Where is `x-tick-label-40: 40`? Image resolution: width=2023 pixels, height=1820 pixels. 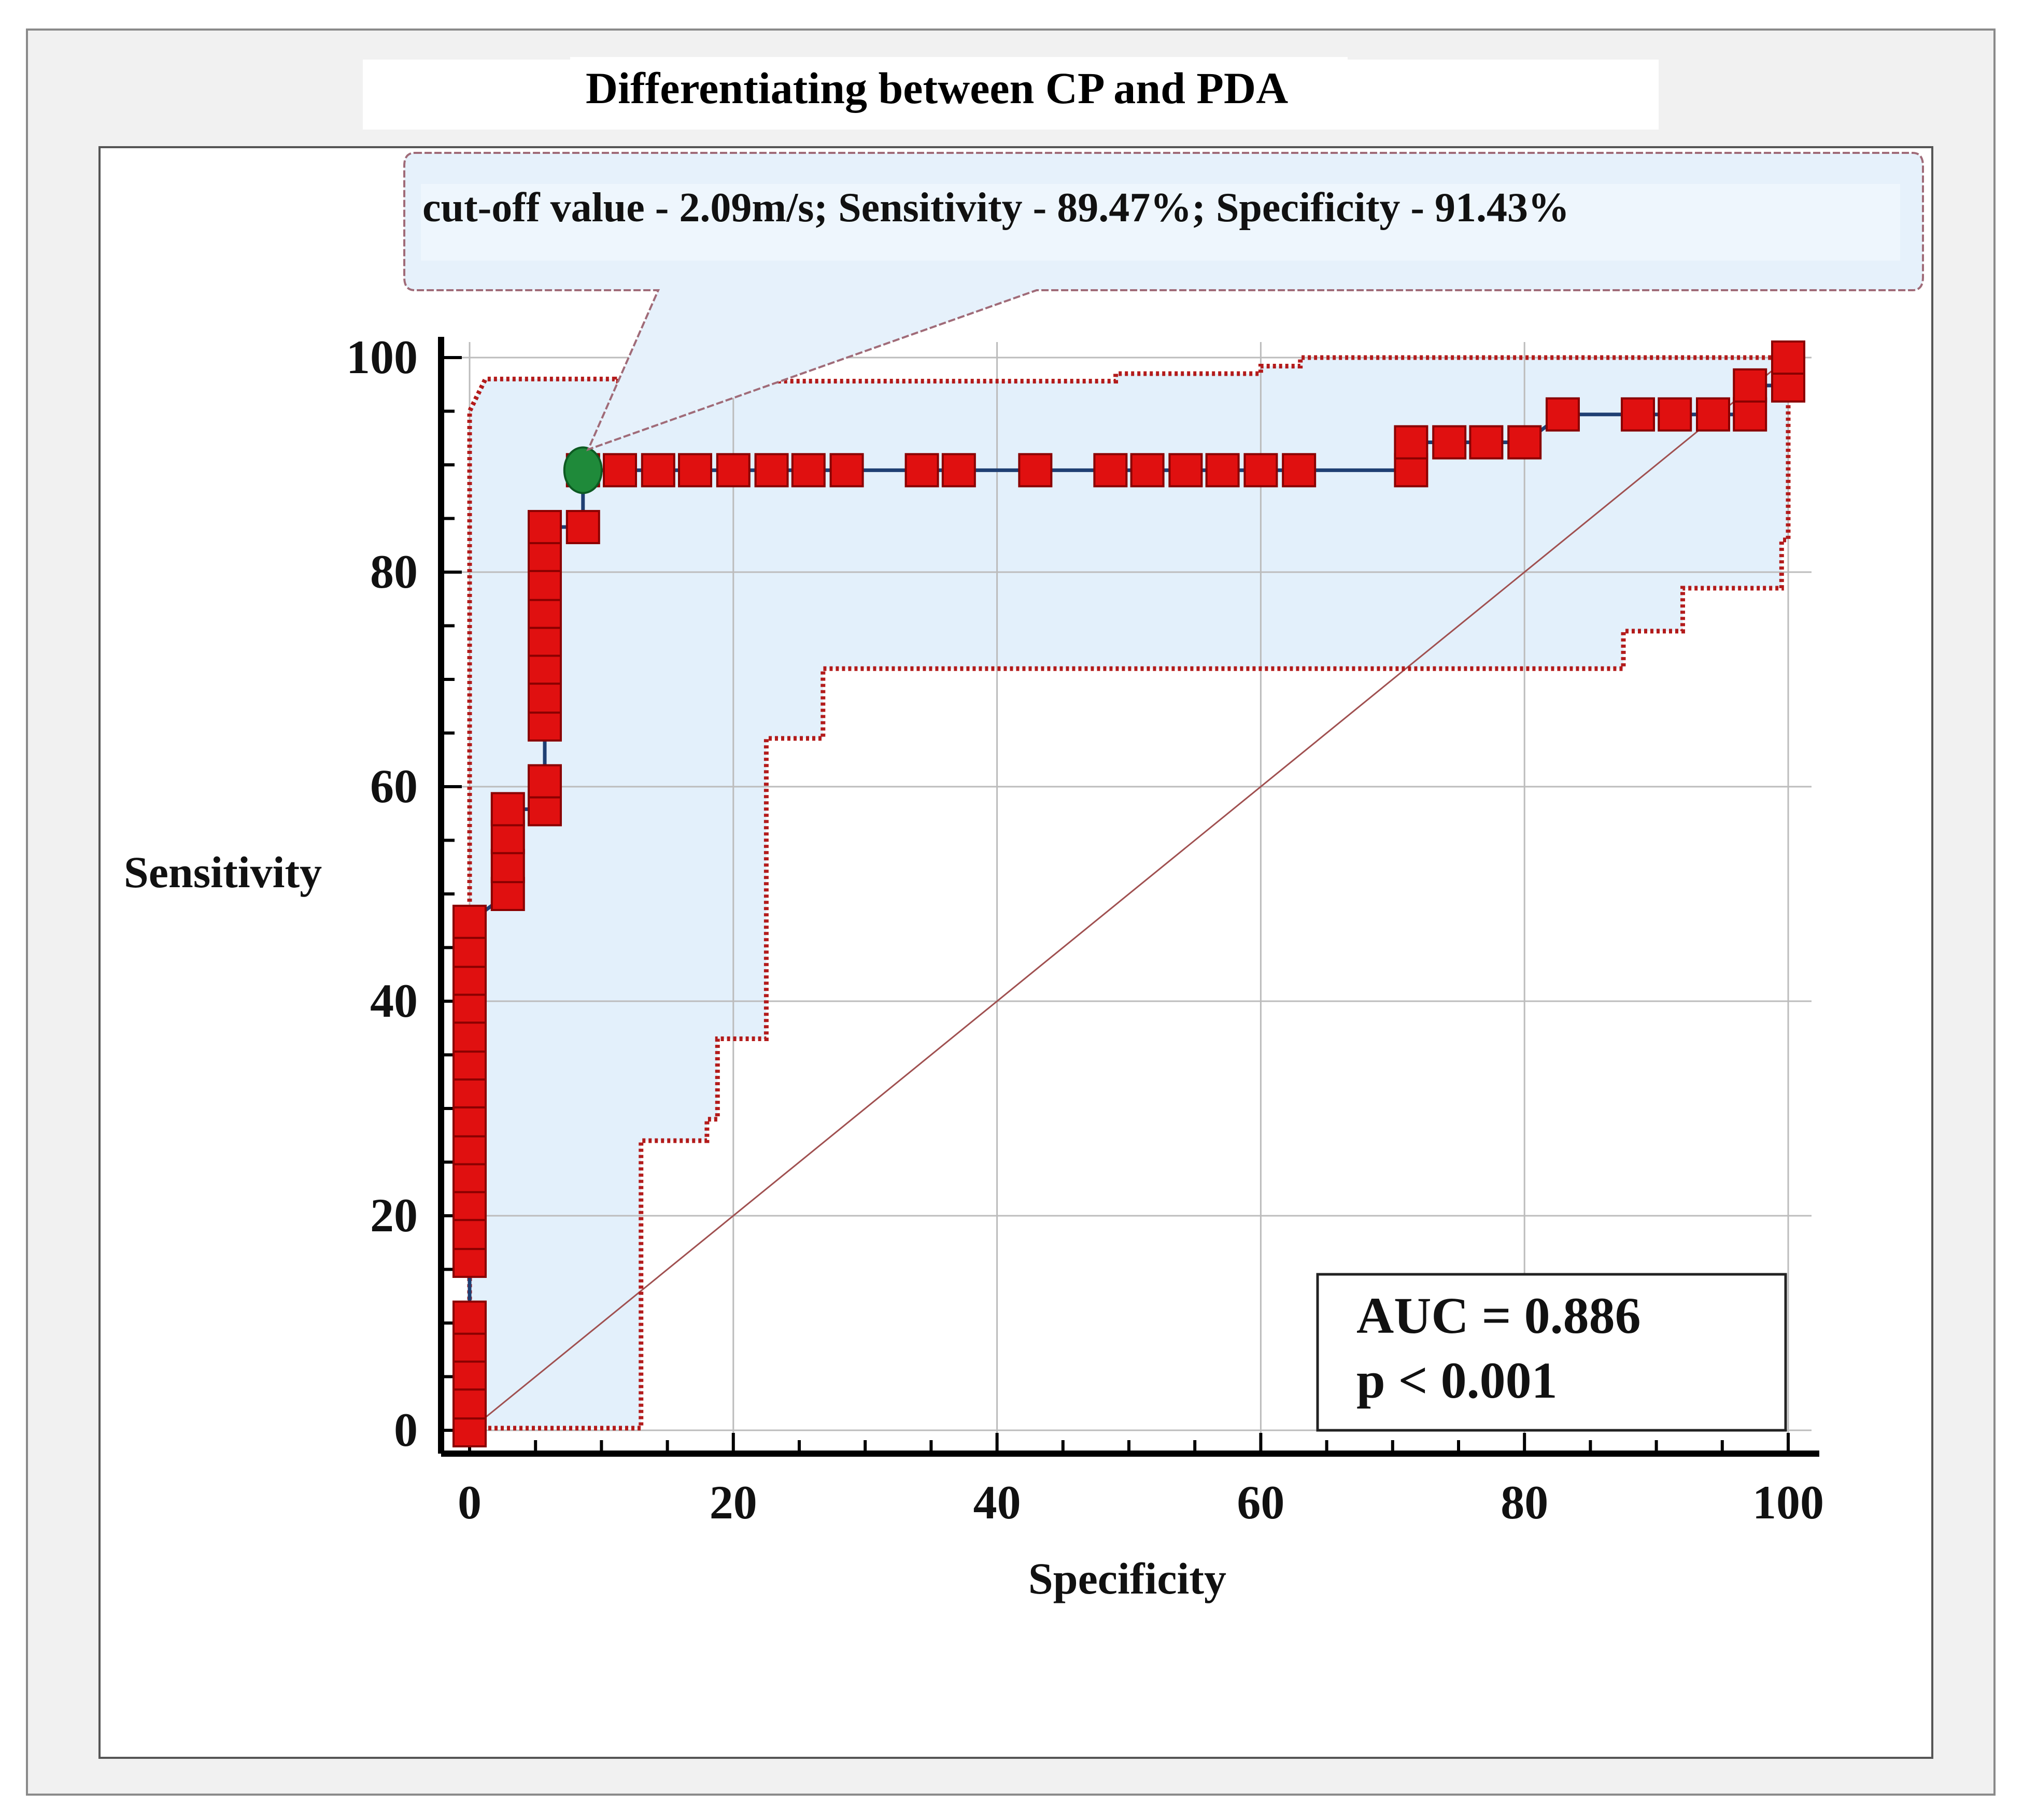 x-tick-label-40: 40 is located at coordinates (997, 1502).